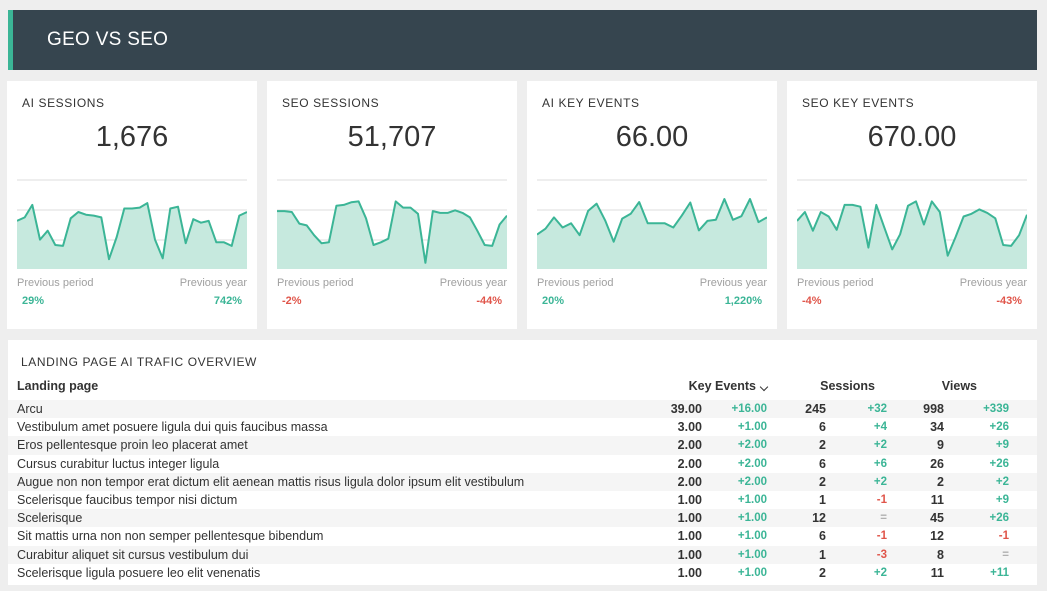 Image resolution: width=1047 pixels, height=591 pixels. What do you see at coordinates (847, 386) in the screenshot?
I see `column-header-sessions: Sessions` at bounding box center [847, 386].